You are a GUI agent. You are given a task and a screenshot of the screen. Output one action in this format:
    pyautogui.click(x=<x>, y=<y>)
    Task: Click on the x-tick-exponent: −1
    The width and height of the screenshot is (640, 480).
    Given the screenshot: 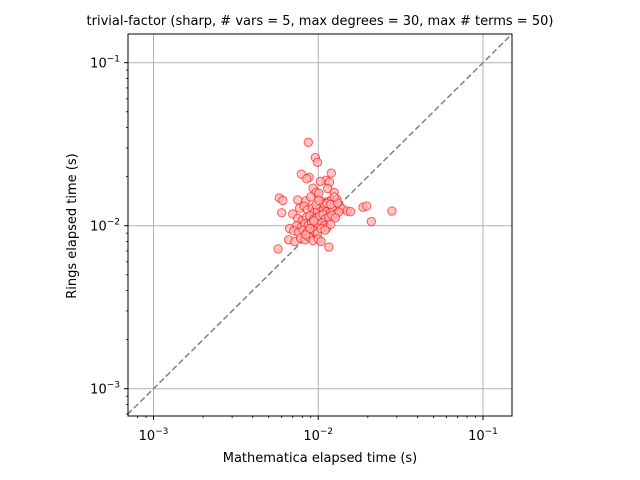 What is the action you would take?
    pyautogui.click(x=491, y=432)
    